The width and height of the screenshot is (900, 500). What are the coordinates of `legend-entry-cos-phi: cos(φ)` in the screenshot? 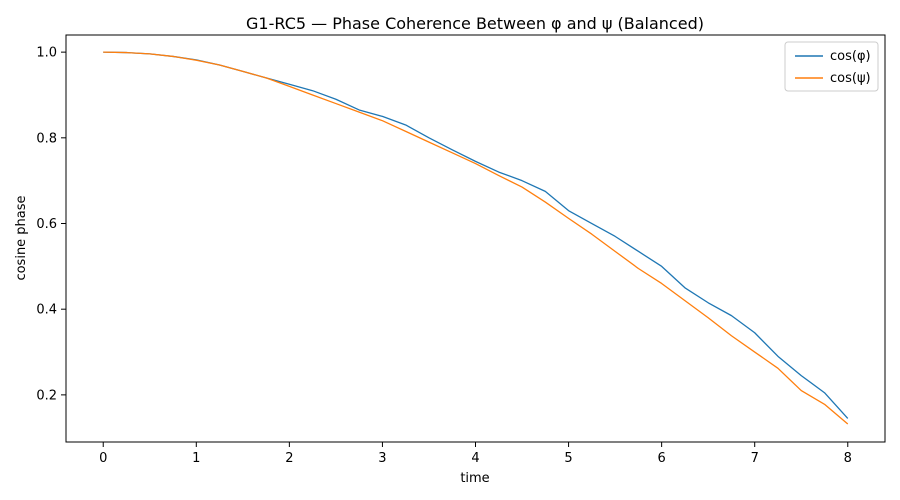 It's located at (850, 56).